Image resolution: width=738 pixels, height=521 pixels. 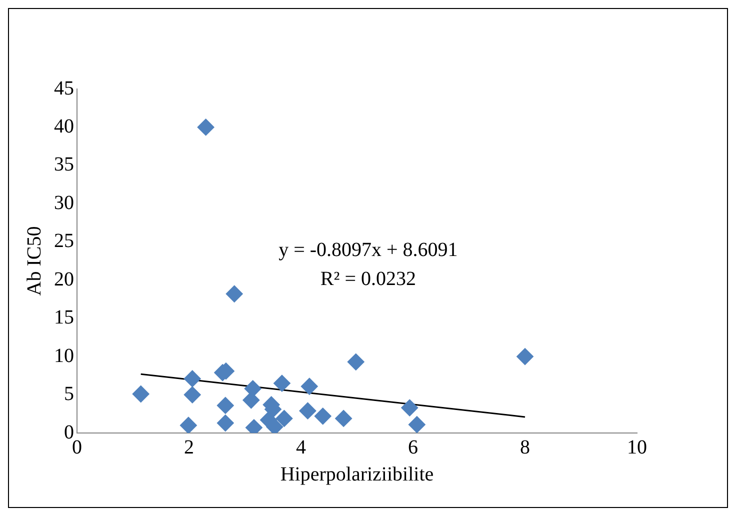 What do you see at coordinates (525, 447) in the screenshot?
I see `x-tick-label: 8` at bounding box center [525, 447].